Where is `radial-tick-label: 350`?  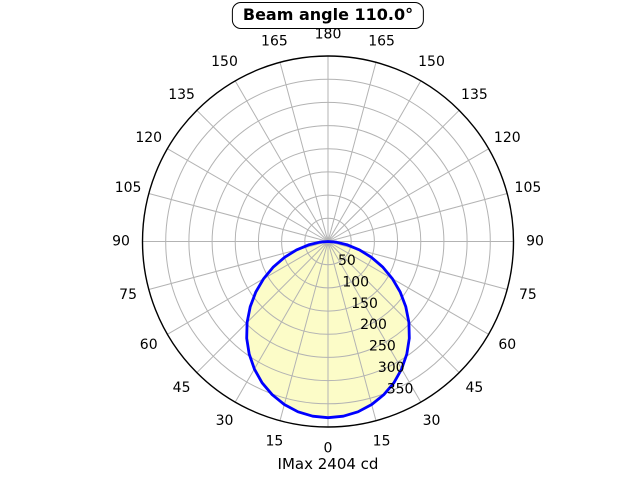 radial-tick-label: 350 is located at coordinates (400, 390).